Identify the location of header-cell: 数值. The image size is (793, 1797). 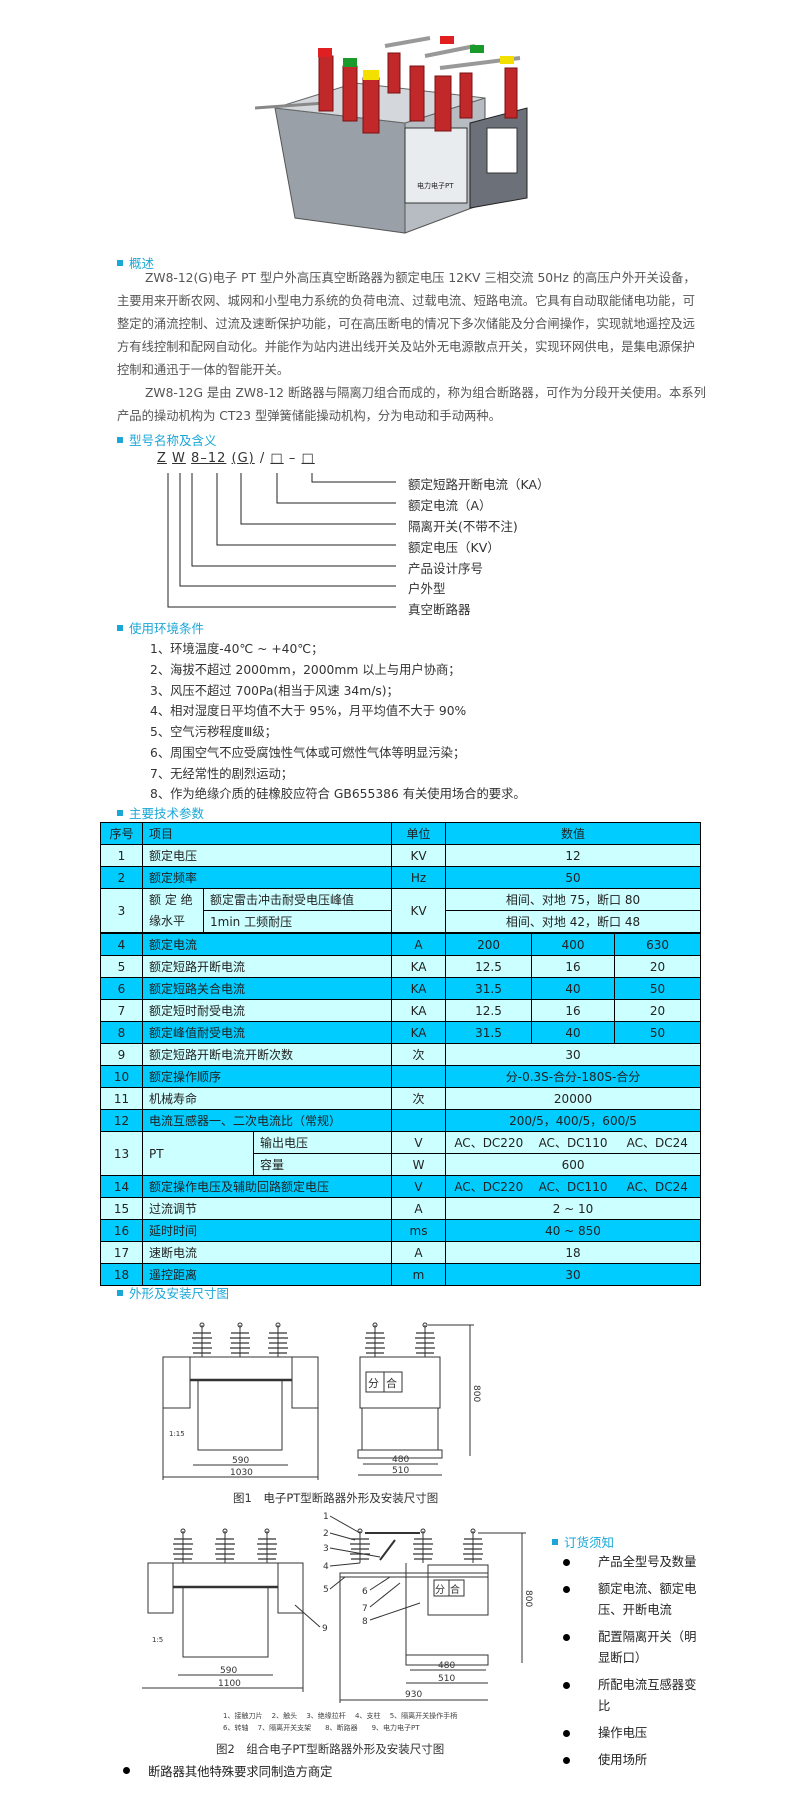
(573, 833).